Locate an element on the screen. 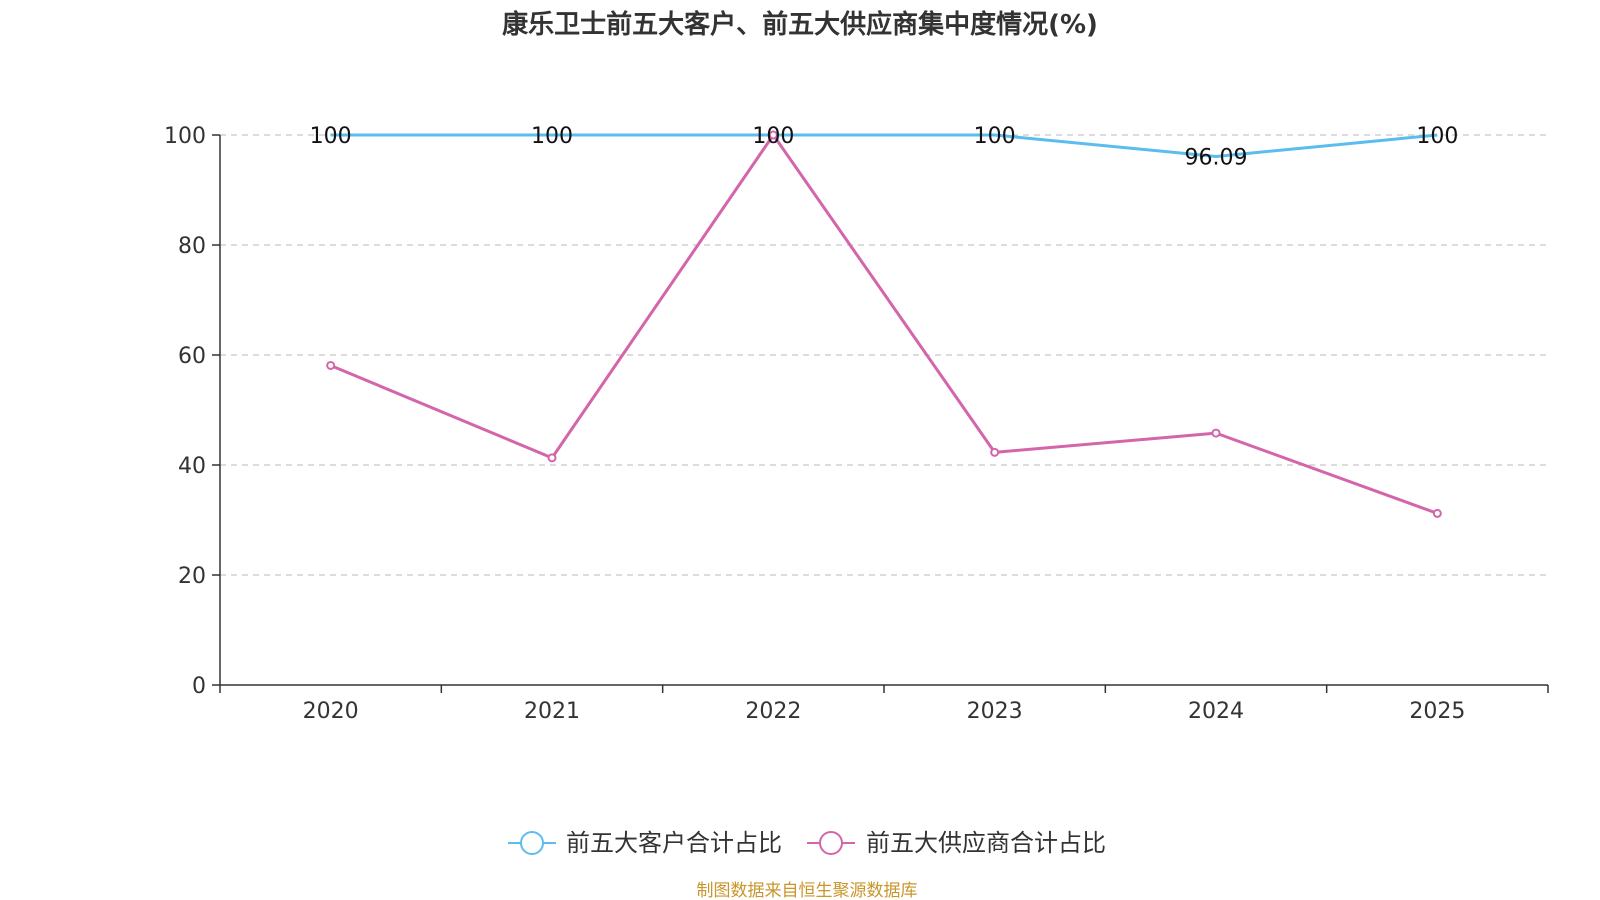  y-tick-label: 60 is located at coordinates (192, 356).